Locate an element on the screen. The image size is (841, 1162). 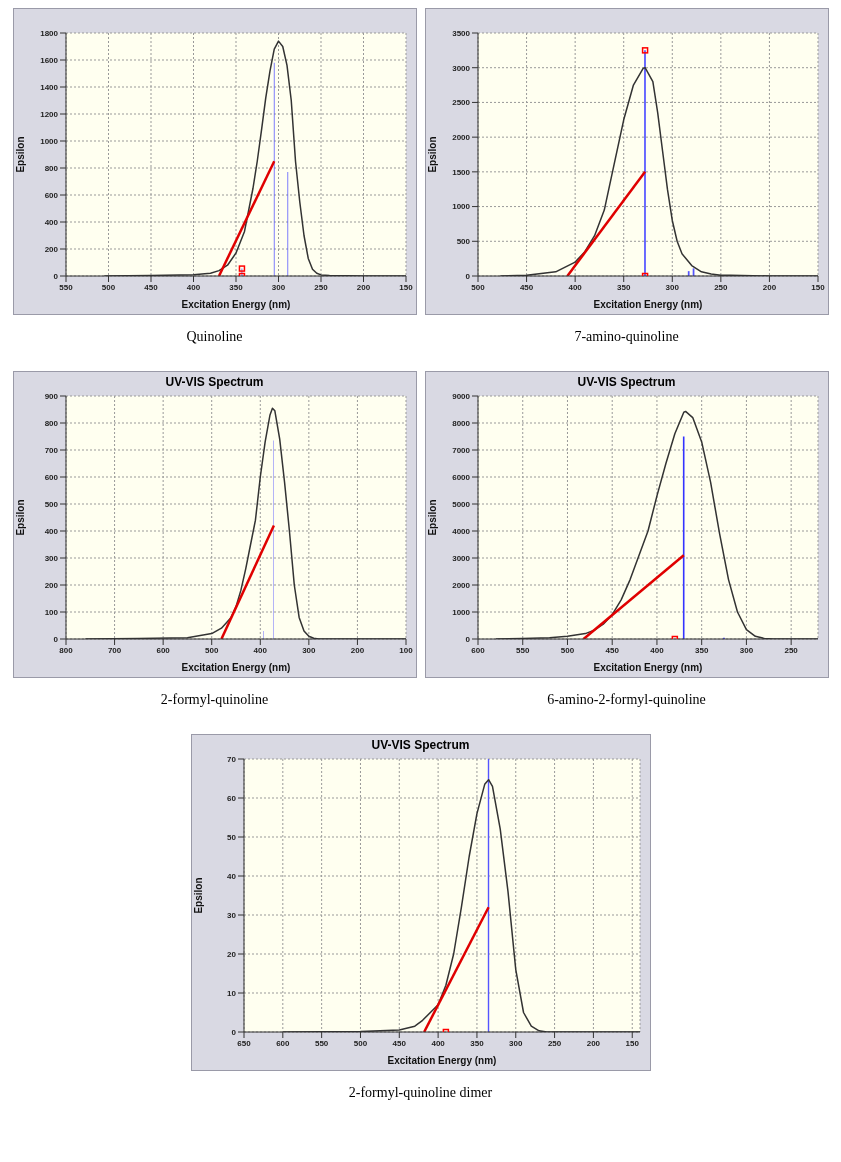
y-tick-label: 70 is located at coordinates (231, 759).